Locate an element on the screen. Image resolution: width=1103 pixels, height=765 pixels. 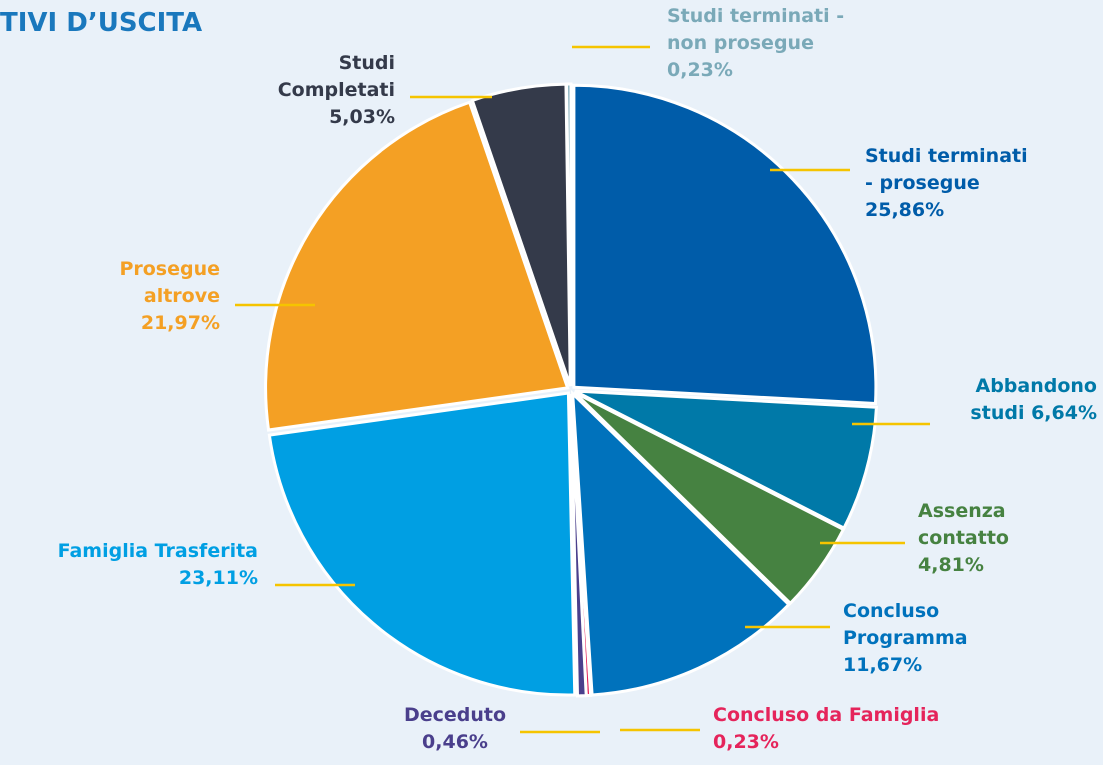
value-label: 23,11% is located at coordinates (218, 578).